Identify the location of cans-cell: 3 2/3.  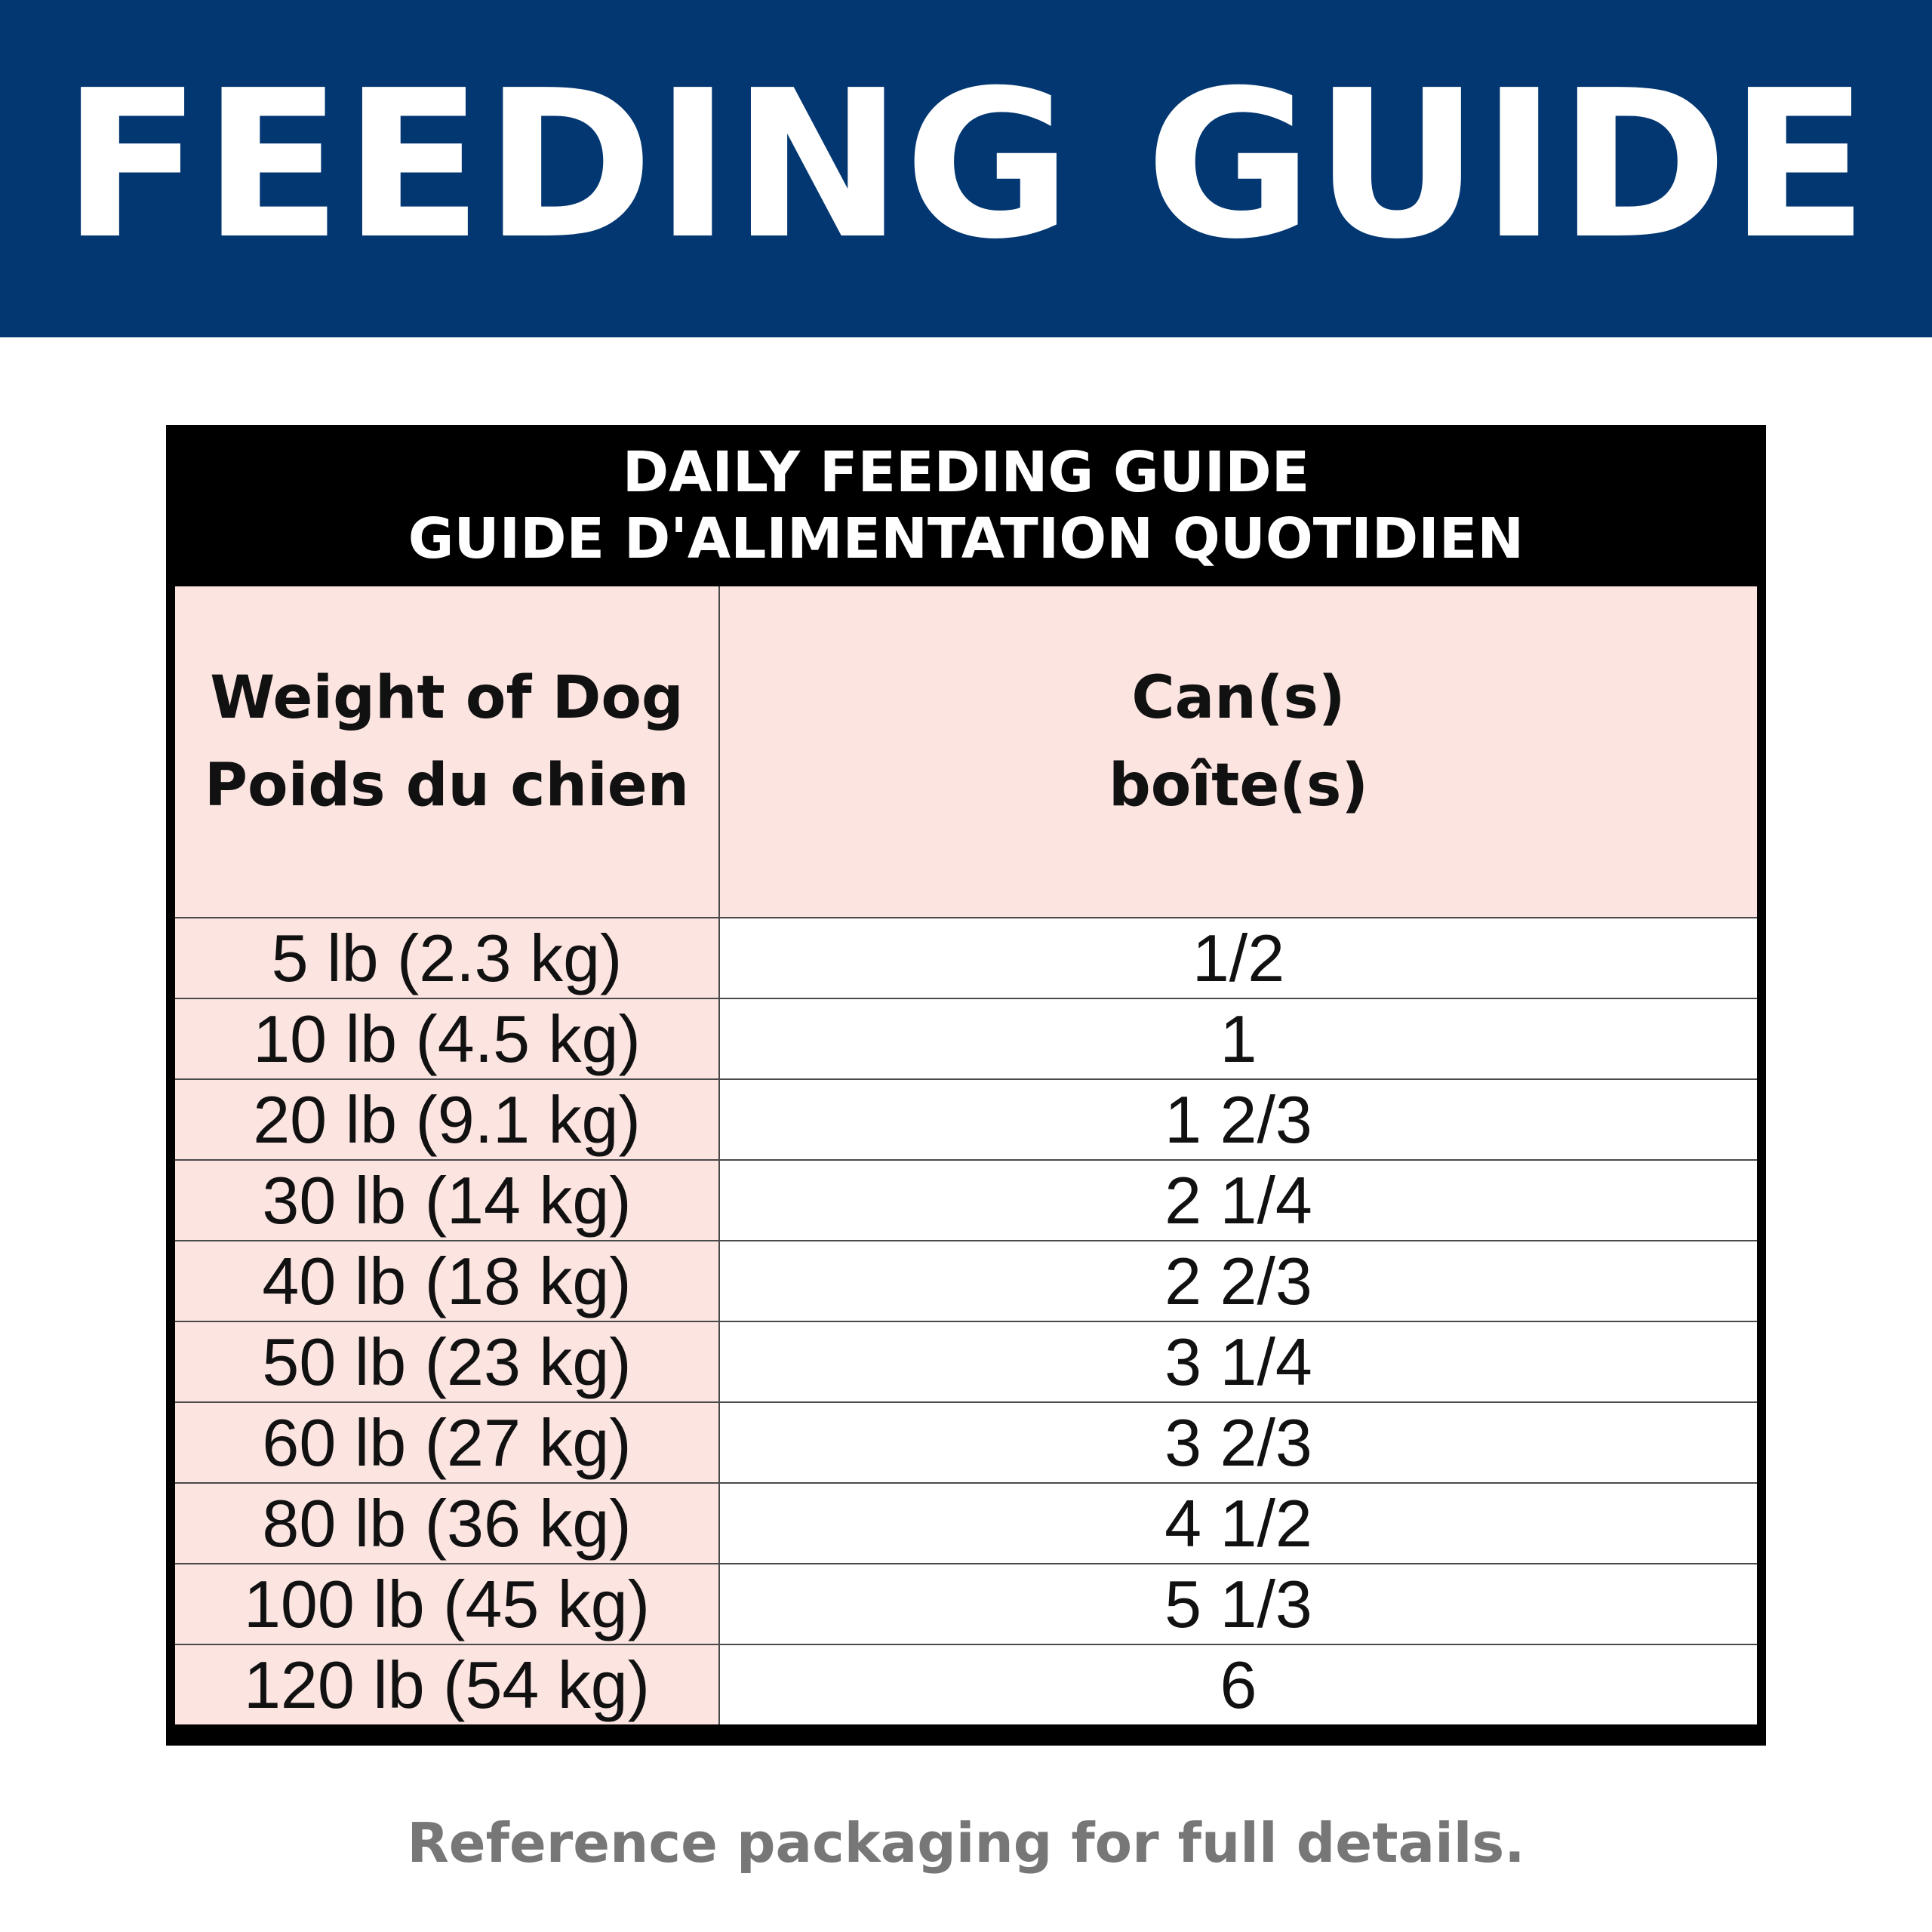
(1238, 1441).